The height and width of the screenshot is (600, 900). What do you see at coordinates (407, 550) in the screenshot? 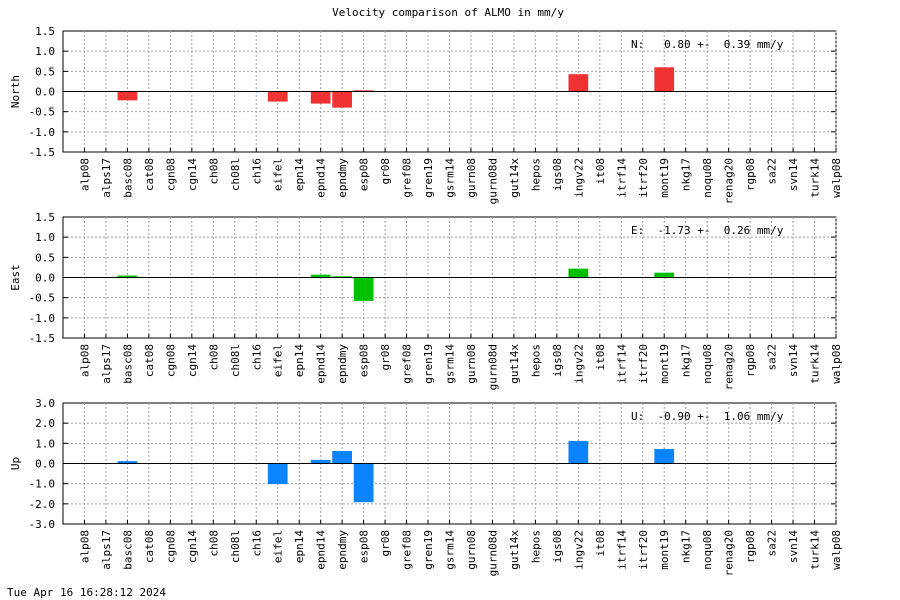
I see `x-tick-label: gref08` at bounding box center [407, 550].